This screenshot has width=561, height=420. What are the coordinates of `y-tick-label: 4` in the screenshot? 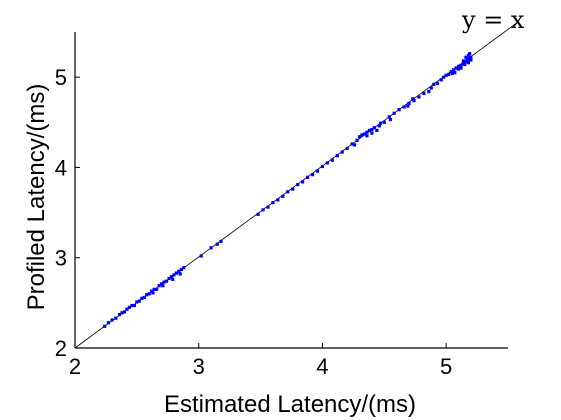 It's located at (61, 167).